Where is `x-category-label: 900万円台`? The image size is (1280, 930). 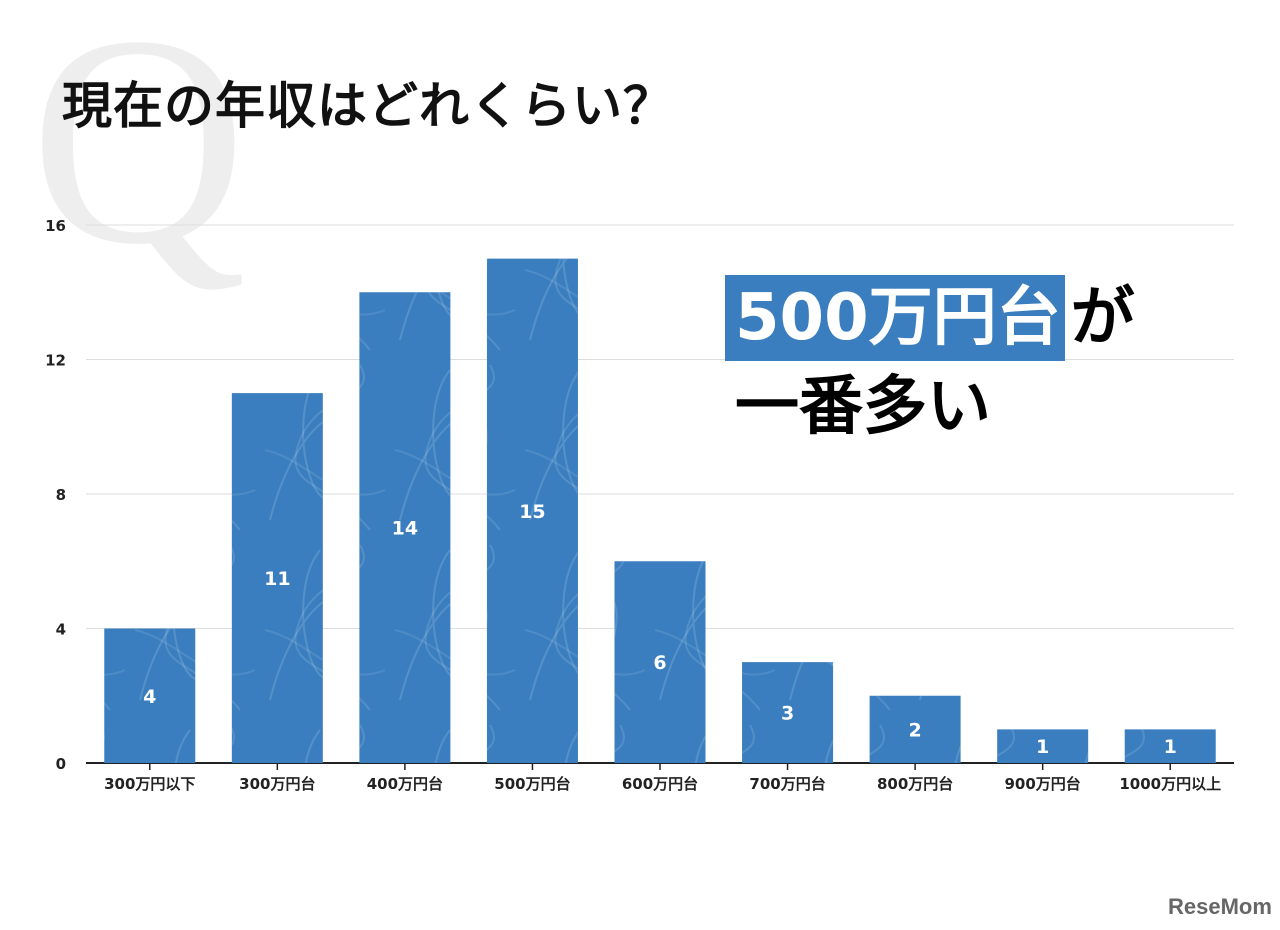
x-category-label: 900万円台 is located at coordinates (1043, 784).